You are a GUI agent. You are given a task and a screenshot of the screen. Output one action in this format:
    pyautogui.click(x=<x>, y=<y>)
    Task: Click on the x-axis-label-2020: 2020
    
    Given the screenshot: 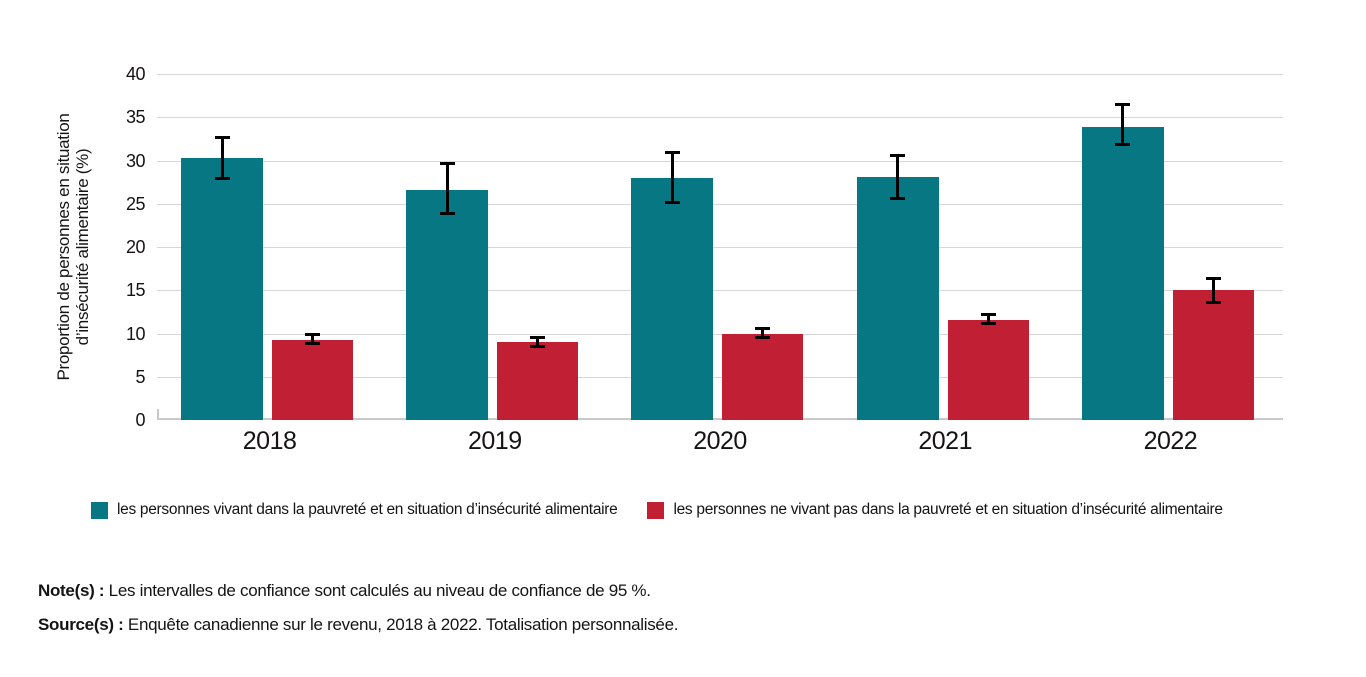 What is the action you would take?
    pyautogui.click(x=720, y=441)
    